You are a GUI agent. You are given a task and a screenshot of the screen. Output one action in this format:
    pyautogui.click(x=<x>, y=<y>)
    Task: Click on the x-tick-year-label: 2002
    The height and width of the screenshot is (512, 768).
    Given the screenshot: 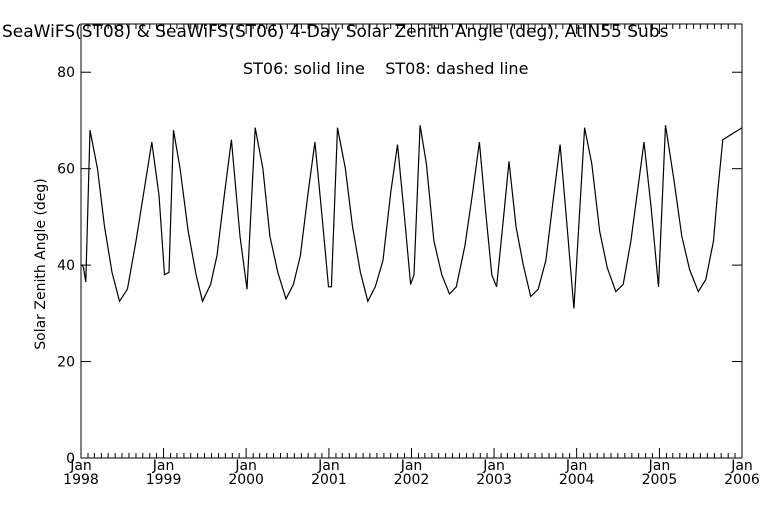 What is the action you would take?
    pyautogui.click(x=412, y=480)
    